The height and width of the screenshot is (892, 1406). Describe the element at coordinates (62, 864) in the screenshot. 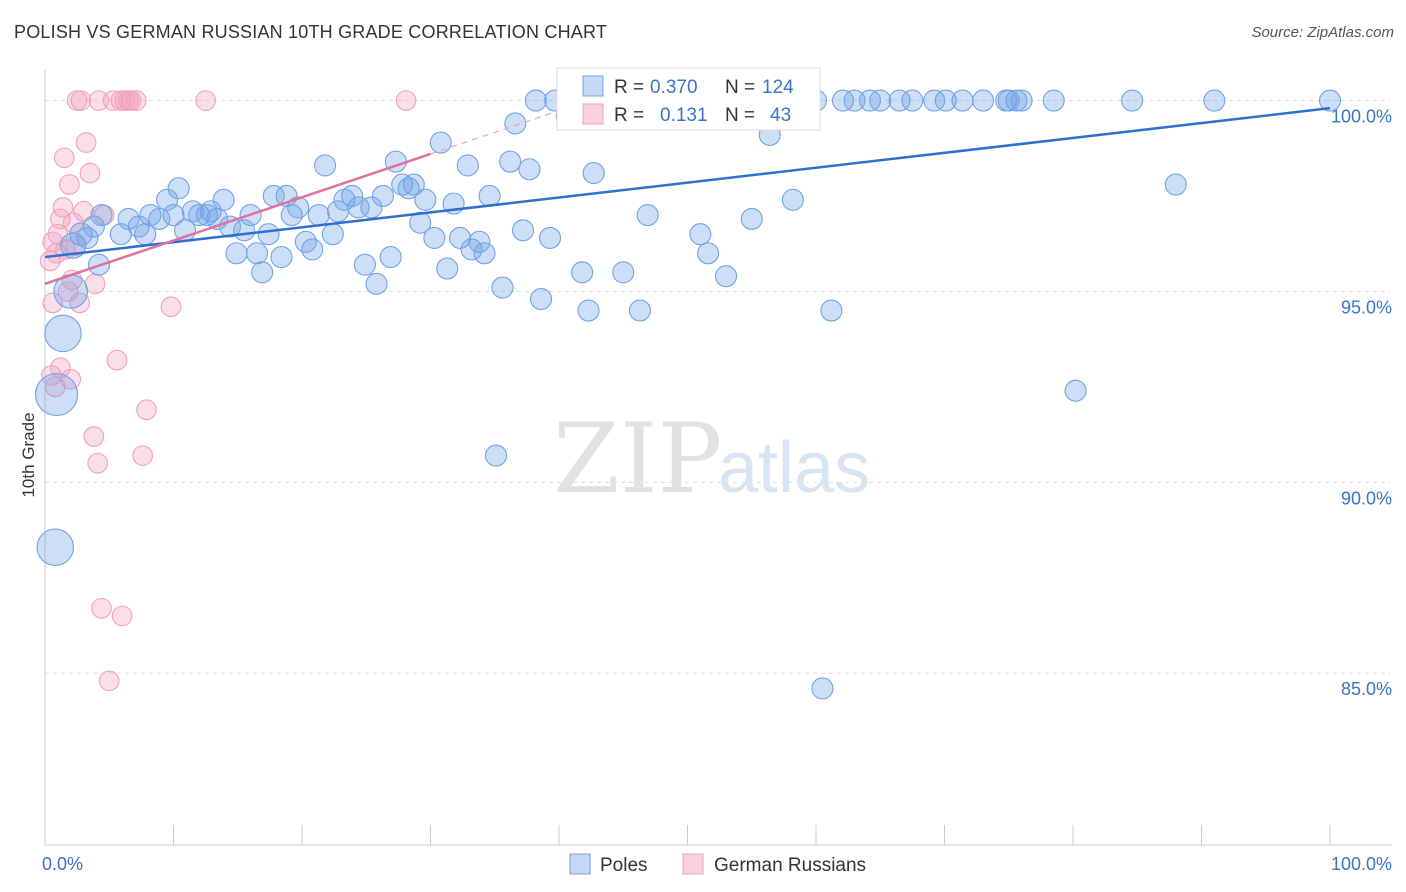

I see `x-tick-label-0: 0.0%` at that location.